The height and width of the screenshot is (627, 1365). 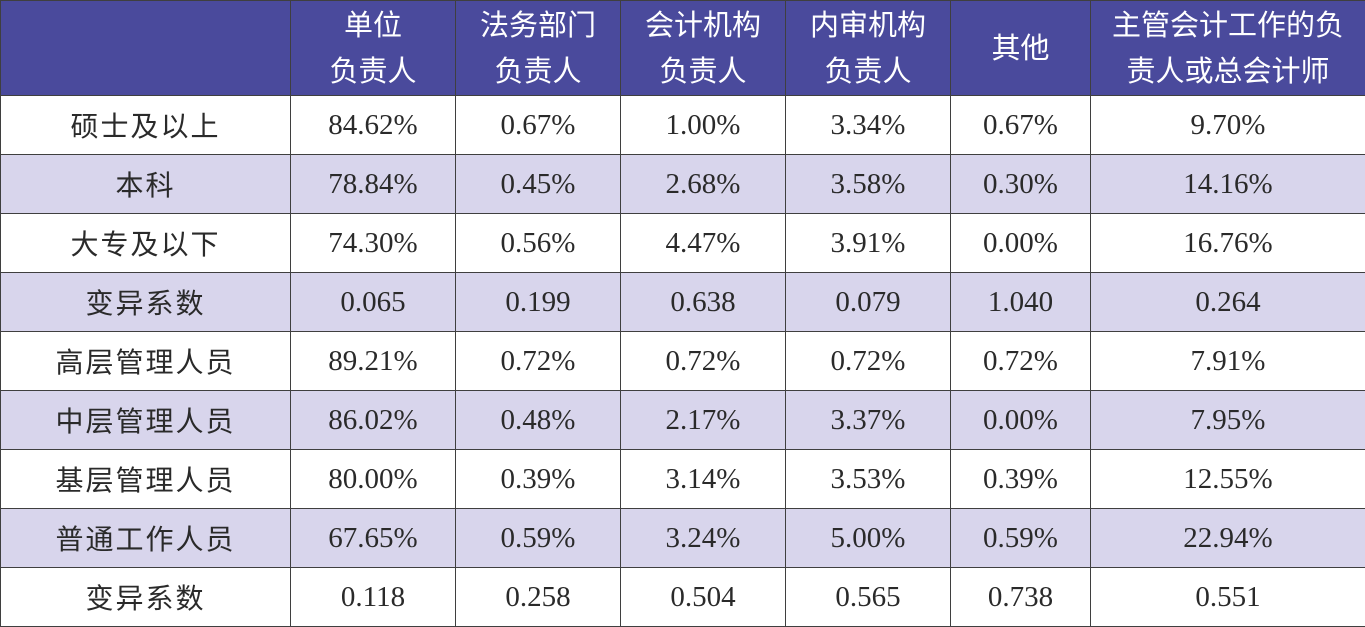 What do you see at coordinates (868, 125) in the screenshot?
I see `table-cell: 3.34%` at bounding box center [868, 125].